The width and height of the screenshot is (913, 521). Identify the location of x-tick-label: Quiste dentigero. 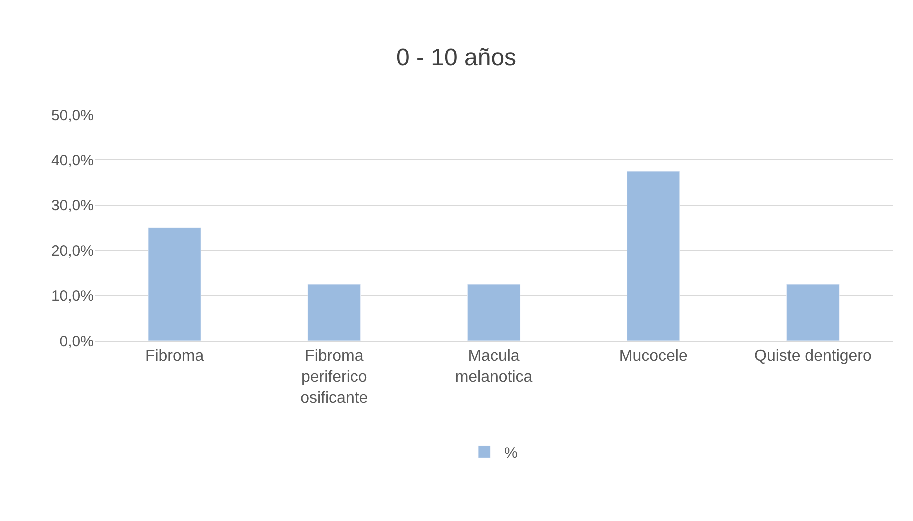
(813, 357).